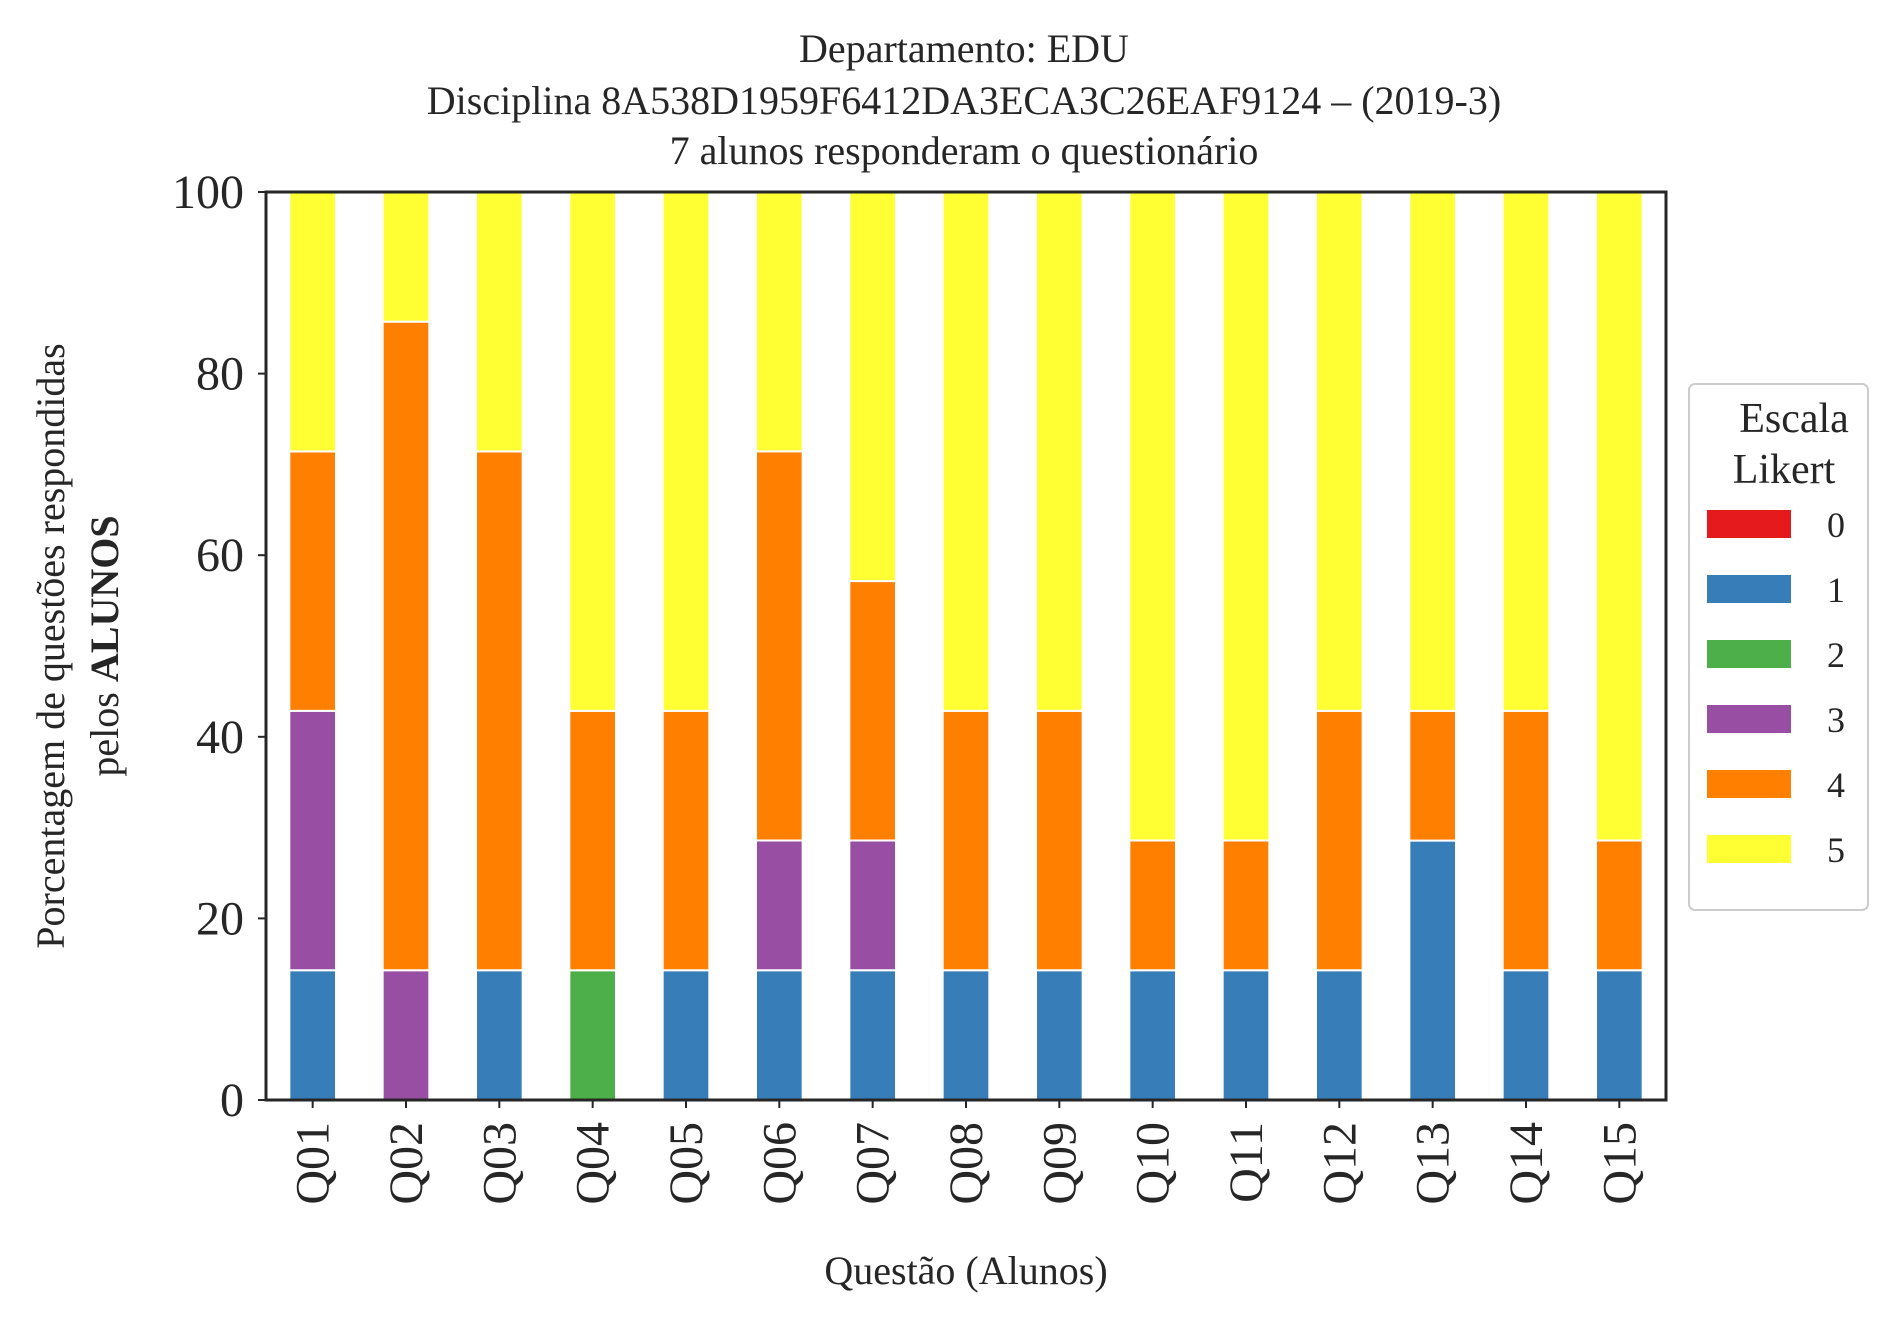 This screenshot has height=1323, width=1892. What do you see at coordinates (1836, 590) in the screenshot?
I see `legend-label-1: 1` at bounding box center [1836, 590].